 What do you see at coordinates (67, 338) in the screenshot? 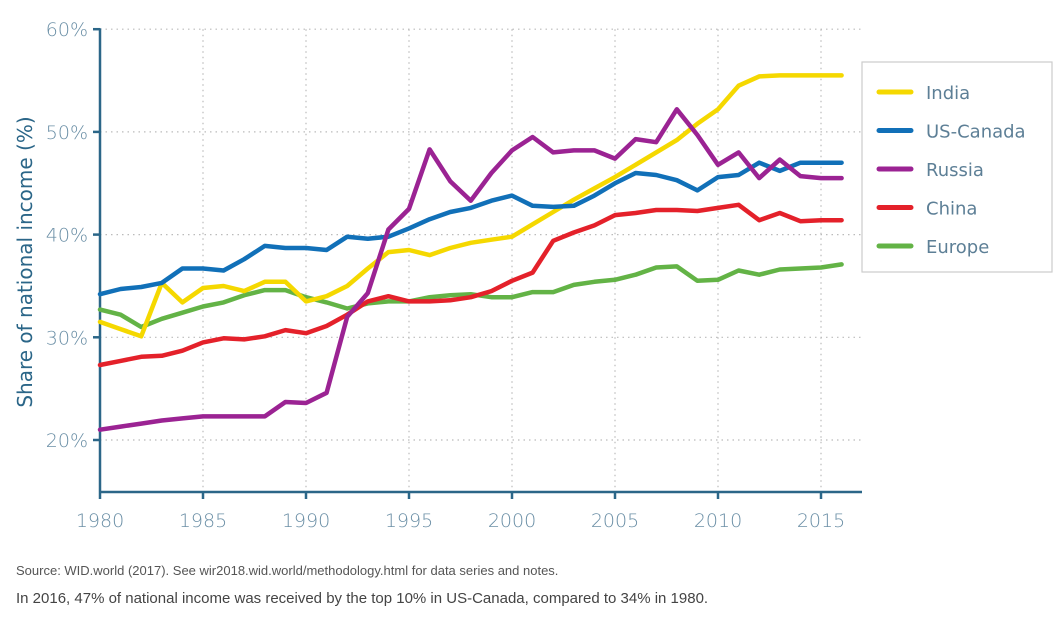
I see `y-tick-label: 30%` at bounding box center [67, 338].